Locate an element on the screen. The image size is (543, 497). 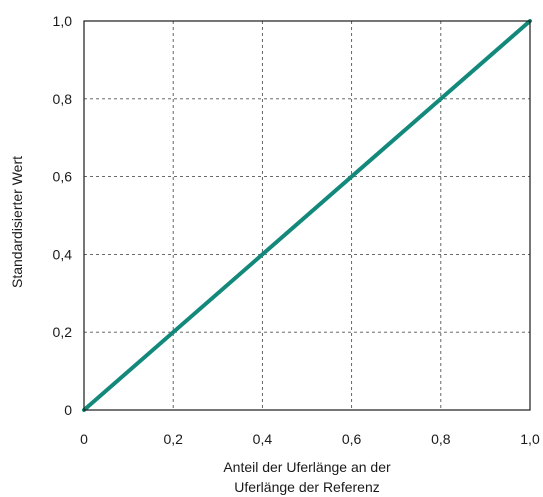
x-tick-label: 0 is located at coordinates (84, 439).